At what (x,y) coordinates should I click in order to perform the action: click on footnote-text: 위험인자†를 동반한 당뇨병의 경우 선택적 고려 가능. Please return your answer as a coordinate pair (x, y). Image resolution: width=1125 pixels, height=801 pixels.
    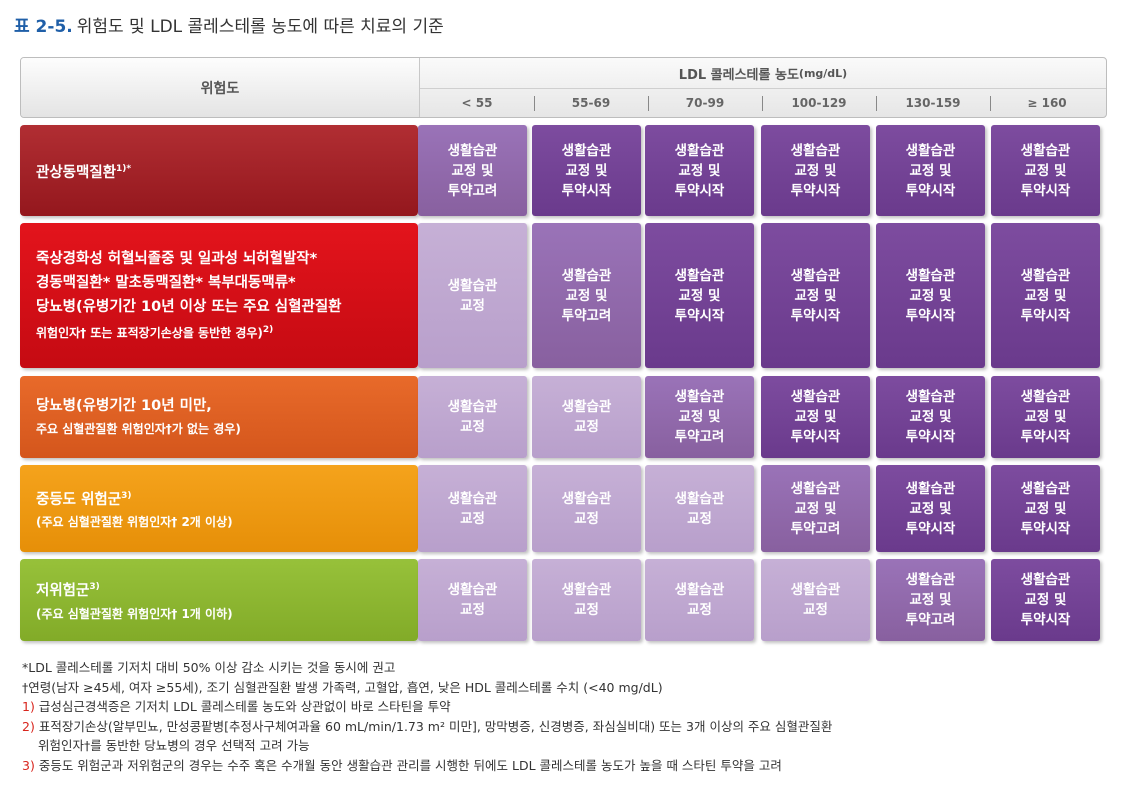
    Looking at the image, I should click on (174, 745).